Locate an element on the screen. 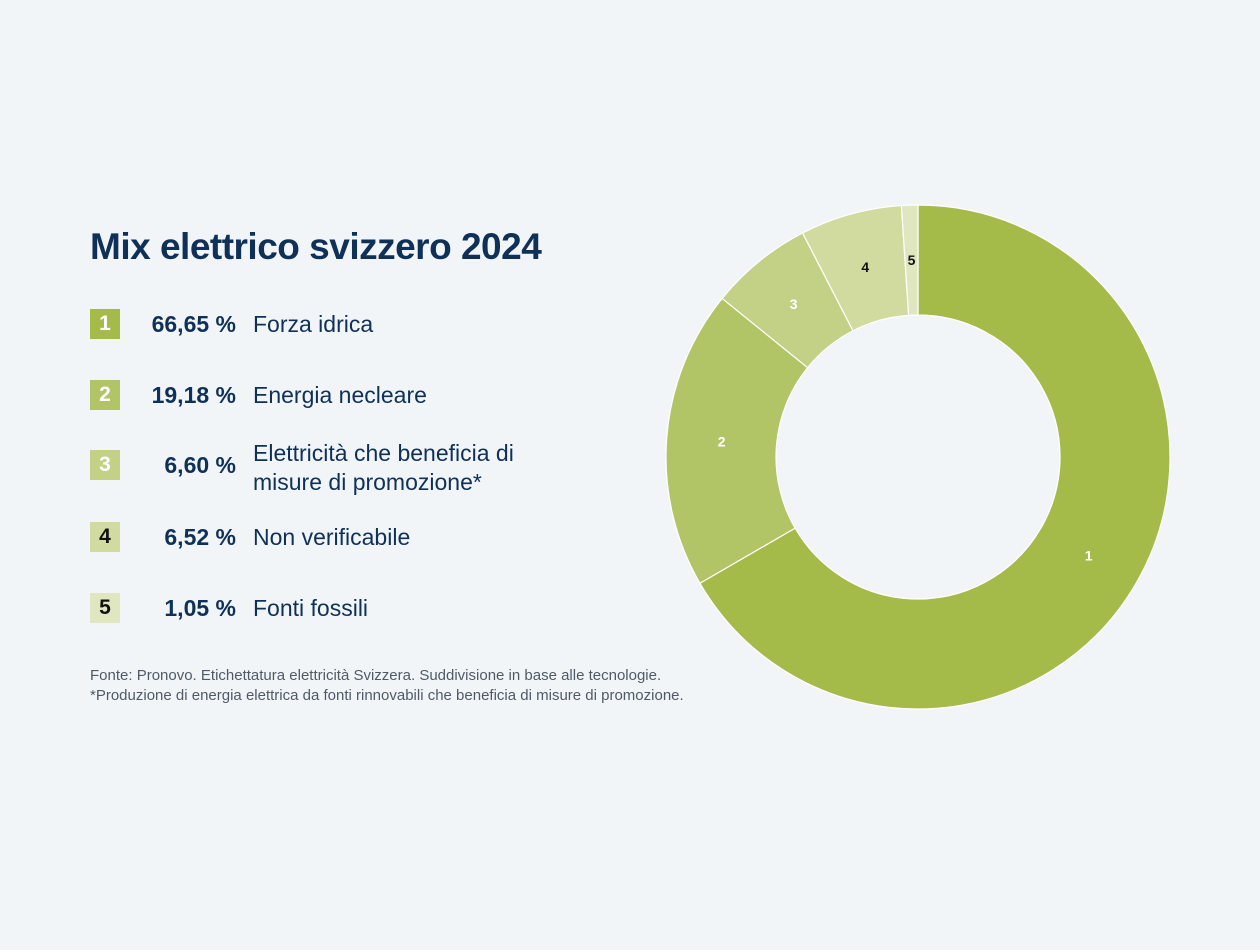 Image resolution: width=1260 pixels, height=950 pixels. legend-percent: 6,60 % is located at coordinates (200, 465).